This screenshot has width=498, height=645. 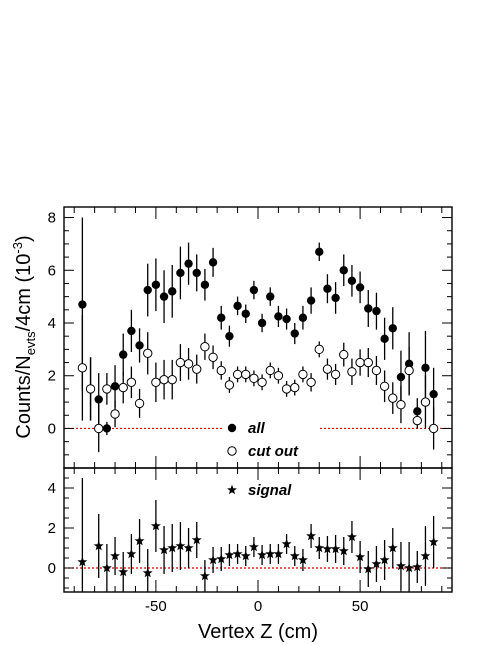 I want to click on y-axis-title-rest: /4cm (10, so click(x=24, y=293).